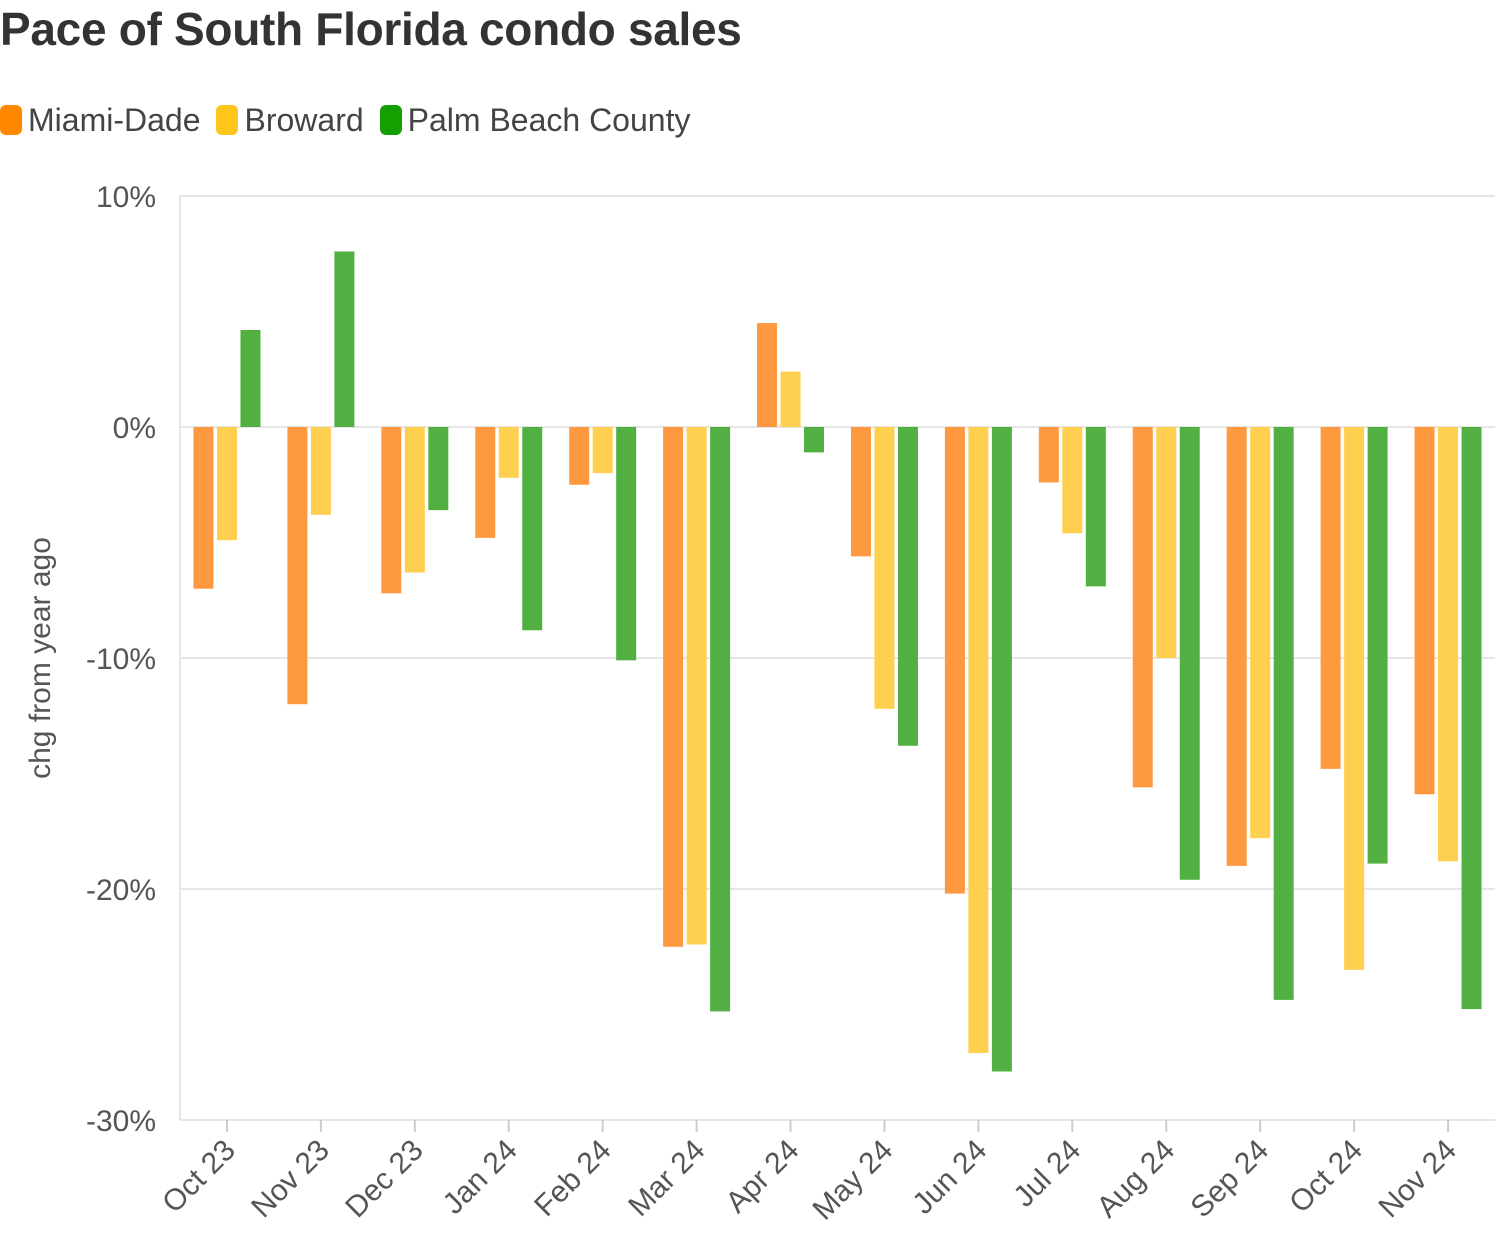 This screenshot has height=1247, width=1500. What do you see at coordinates (121, 890) in the screenshot?
I see `y-tick-label: -20%` at bounding box center [121, 890].